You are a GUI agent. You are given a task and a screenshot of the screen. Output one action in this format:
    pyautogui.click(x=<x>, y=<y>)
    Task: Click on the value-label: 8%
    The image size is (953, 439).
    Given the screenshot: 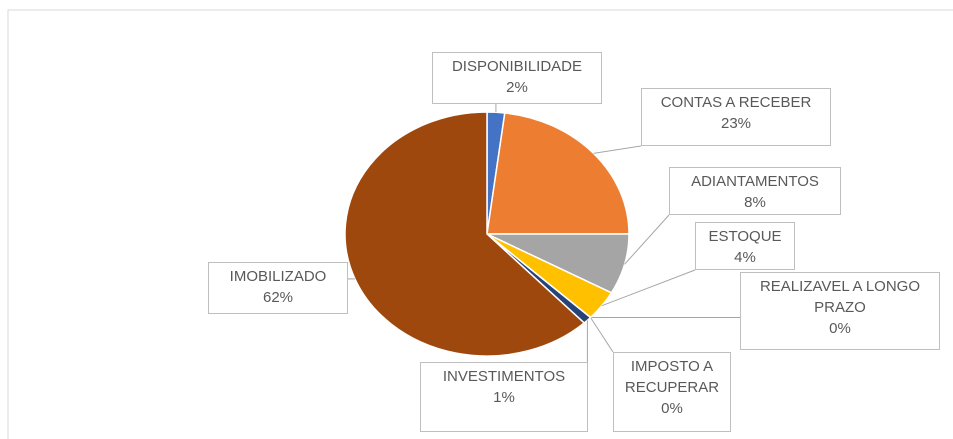 What is the action you would take?
    pyautogui.click(x=755, y=202)
    